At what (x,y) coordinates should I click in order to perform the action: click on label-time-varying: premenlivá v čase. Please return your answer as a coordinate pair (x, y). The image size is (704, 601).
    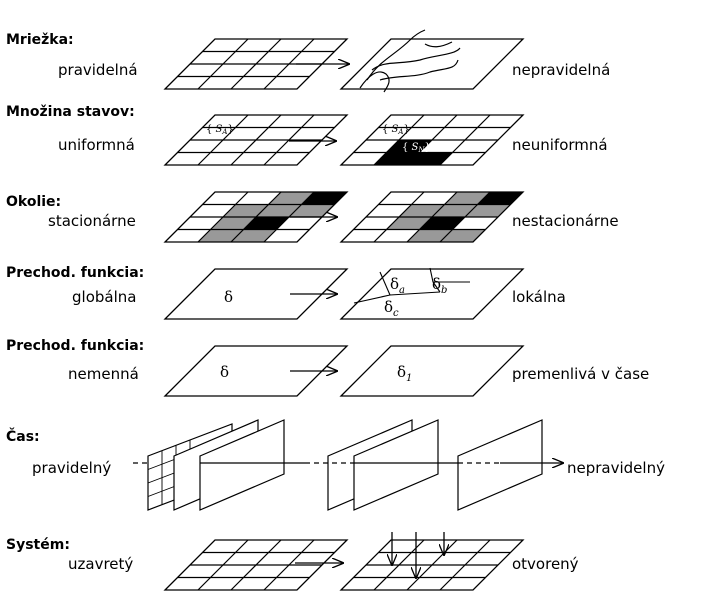
    Looking at the image, I should click on (581, 374).